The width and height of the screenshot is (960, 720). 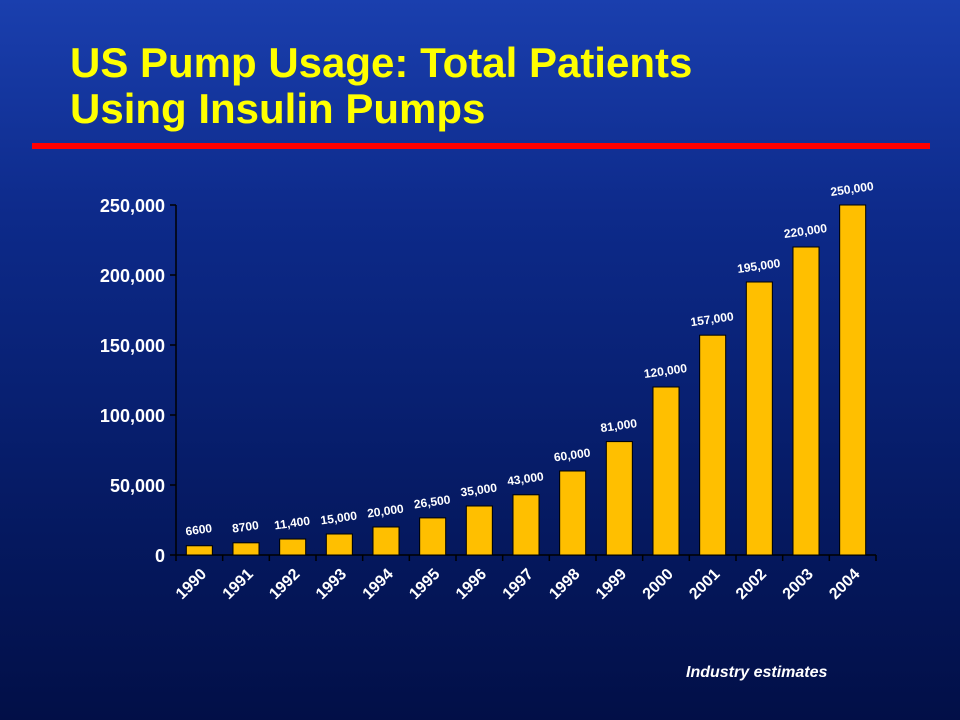 What do you see at coordinates (160, 556) in the screenshot?
I see `y-tick-label: 0` at bounding box center [160, 556].